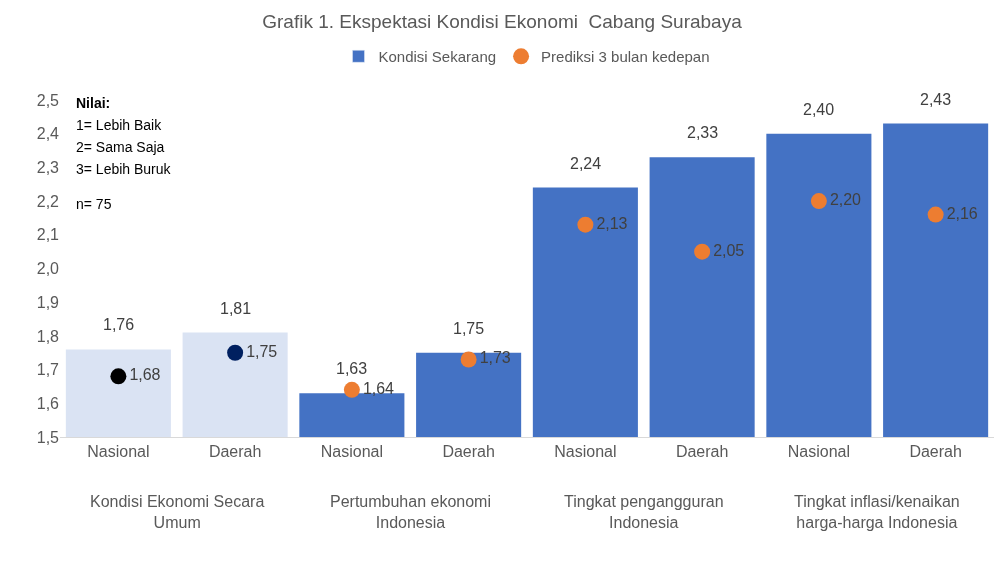 This screenshot has width=1004, height=572. What do you see at coordinates (48, 269) in the screenshot?
I see `y-tick-label: 2,0` at bounding box center [48, 269].